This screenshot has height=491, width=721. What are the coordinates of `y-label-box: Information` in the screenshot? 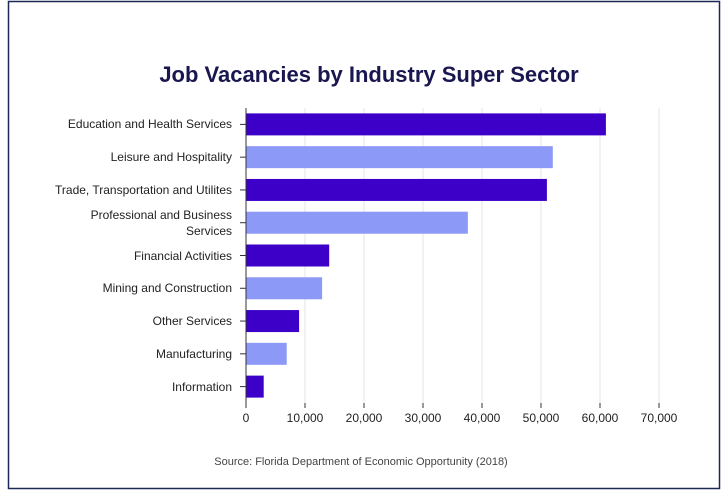 It's located at (201, 386).